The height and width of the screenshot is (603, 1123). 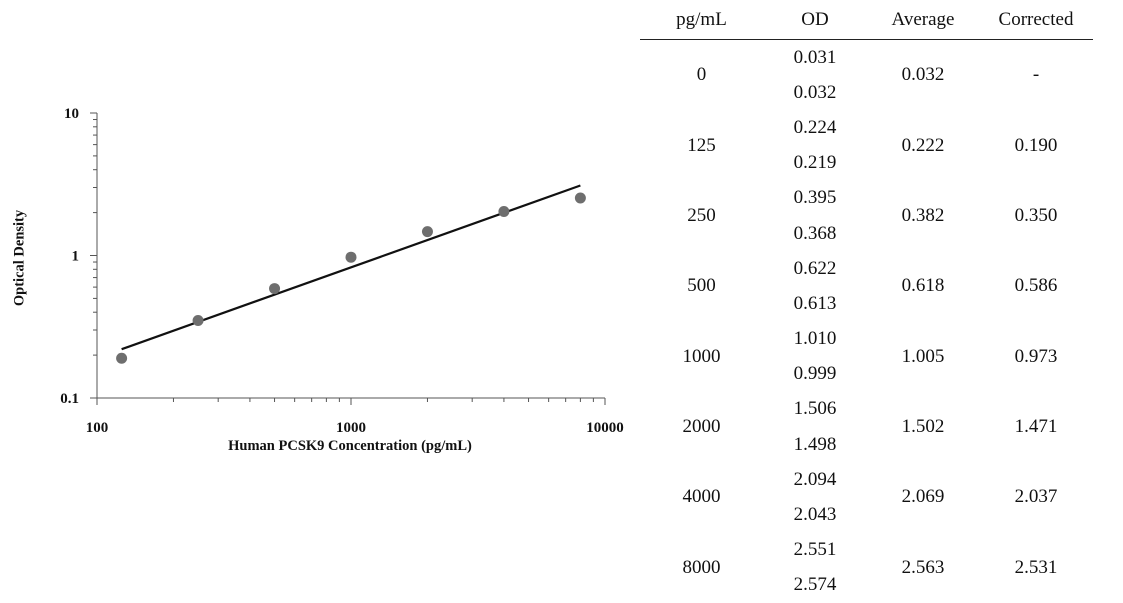 I want to click on cell-od: 0.999, so click(x=815, y=374).